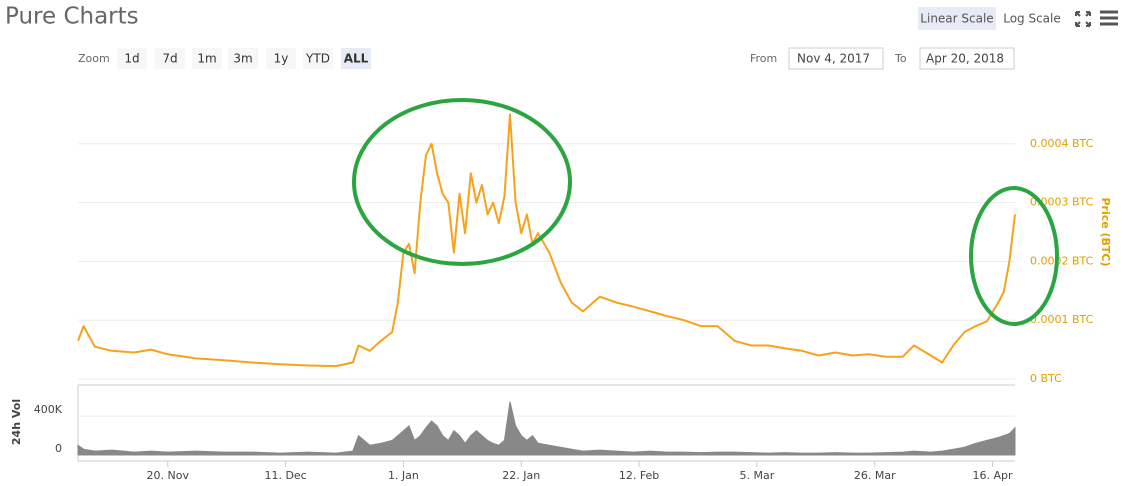 The height and width of the screenshot is (486, 1125). I want to click on y-tick-label: 0, so click(58, 448).